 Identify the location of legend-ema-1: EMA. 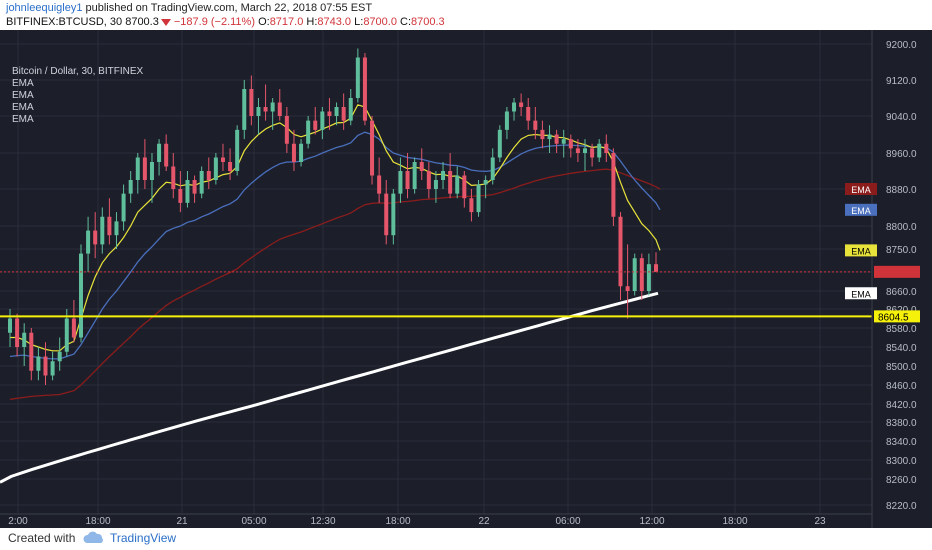
(23, 83).